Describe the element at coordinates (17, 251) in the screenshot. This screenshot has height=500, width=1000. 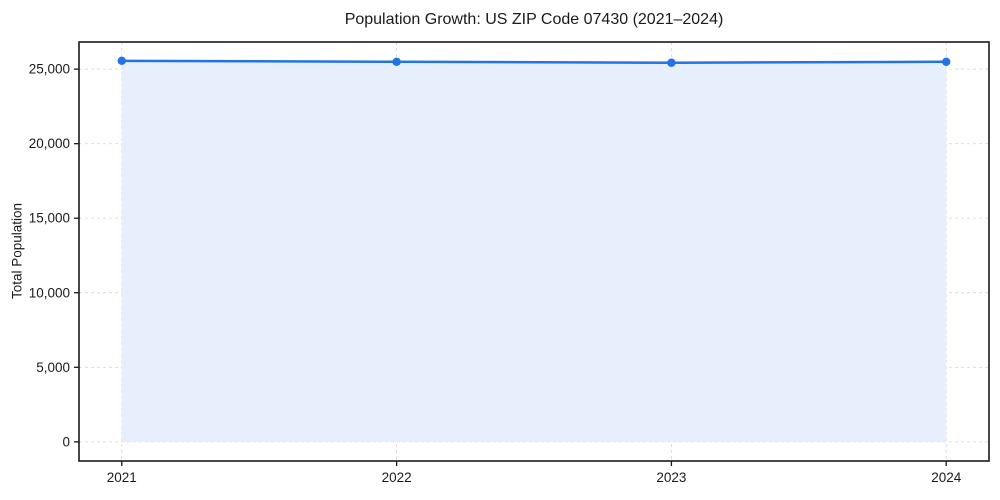
I see `y-axis-label-text: Total Population` at that location.